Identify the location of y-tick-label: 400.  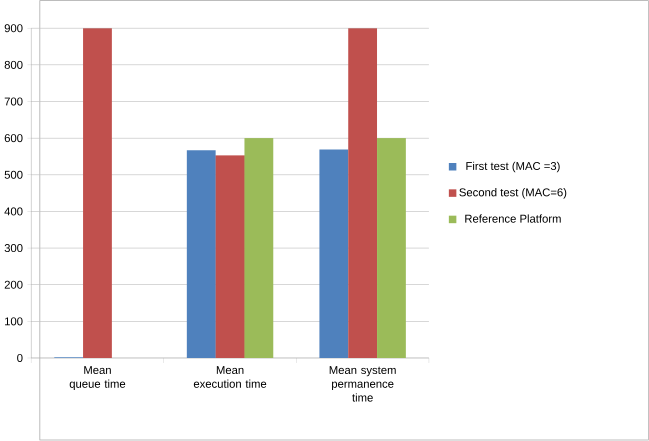
(13, 212).